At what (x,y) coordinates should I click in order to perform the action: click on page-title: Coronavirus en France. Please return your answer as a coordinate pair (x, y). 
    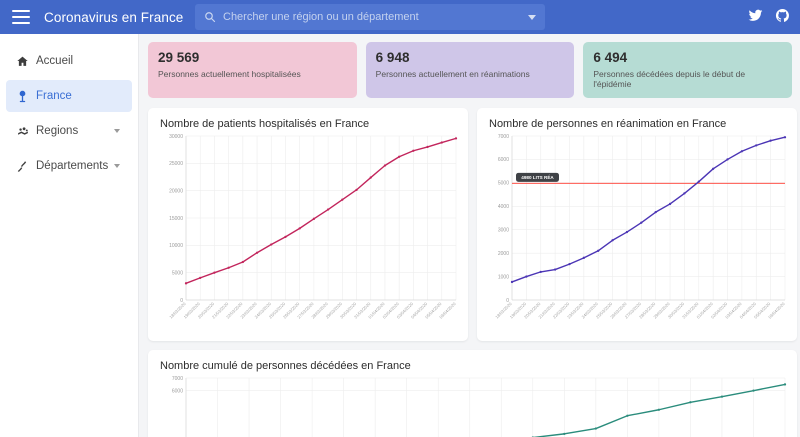
    Looking at the image, I should click on (114, 17).